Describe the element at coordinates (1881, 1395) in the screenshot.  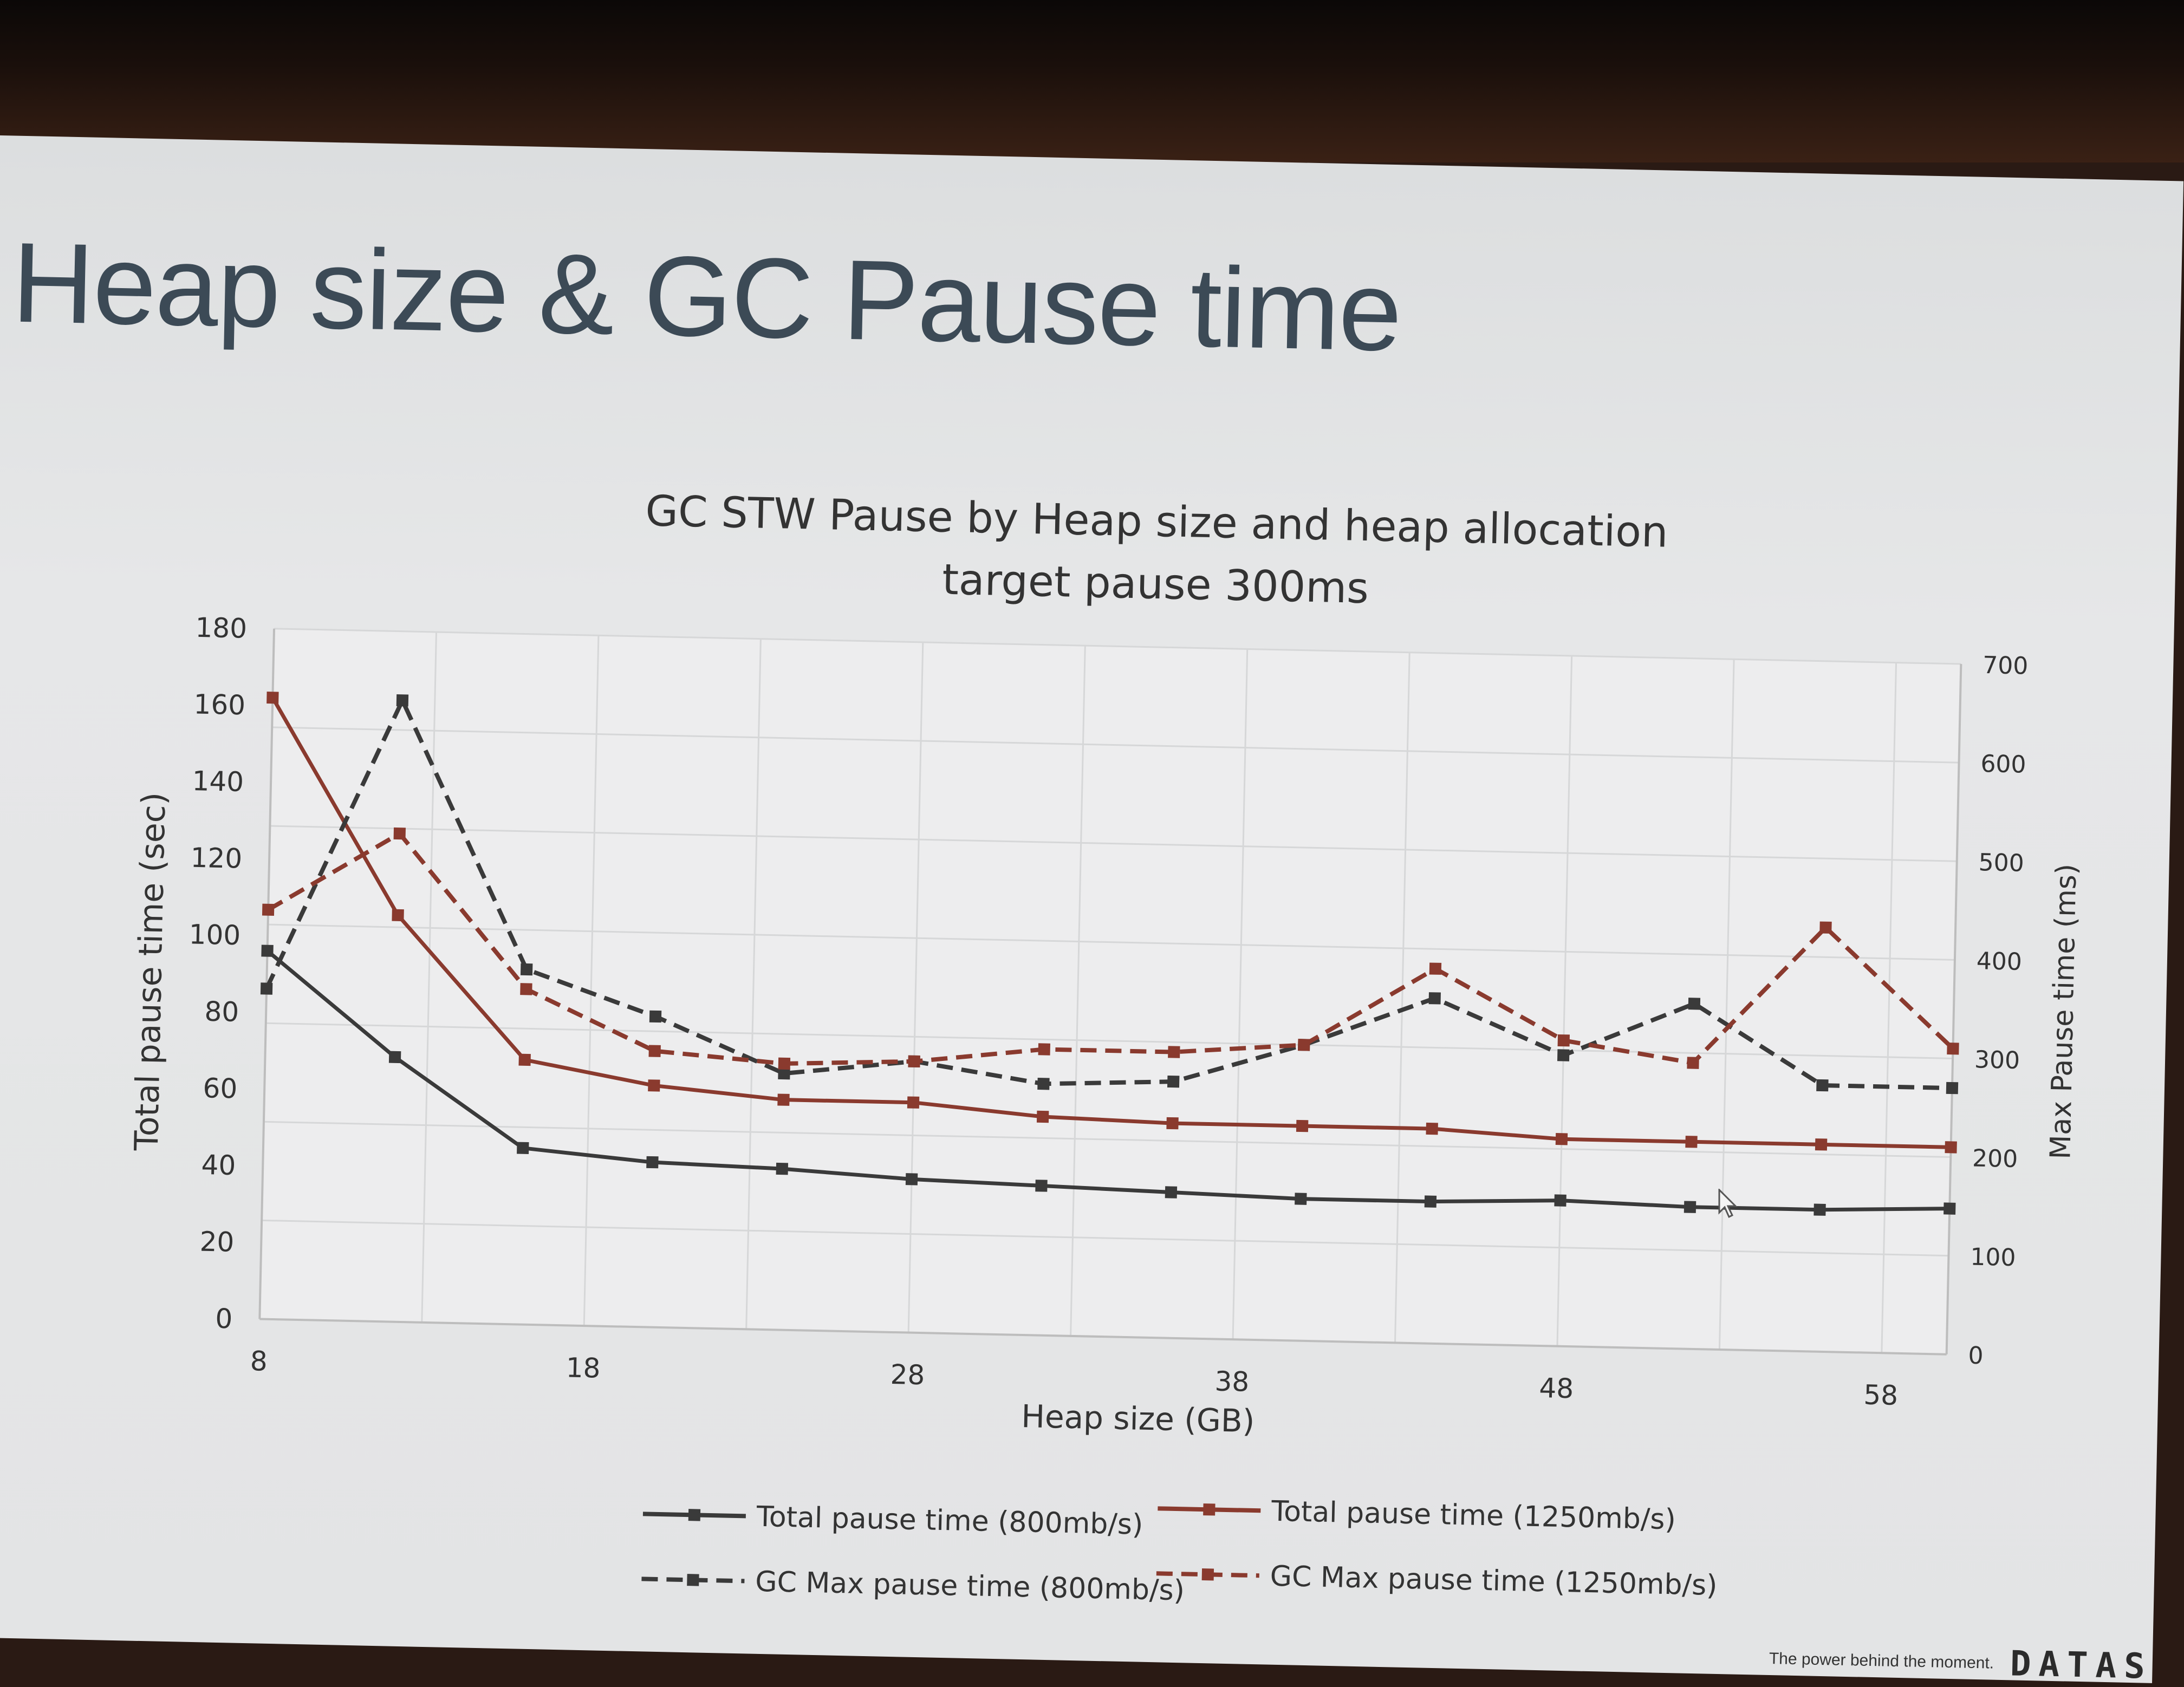
I see `x-tick-label: 58` at that location.